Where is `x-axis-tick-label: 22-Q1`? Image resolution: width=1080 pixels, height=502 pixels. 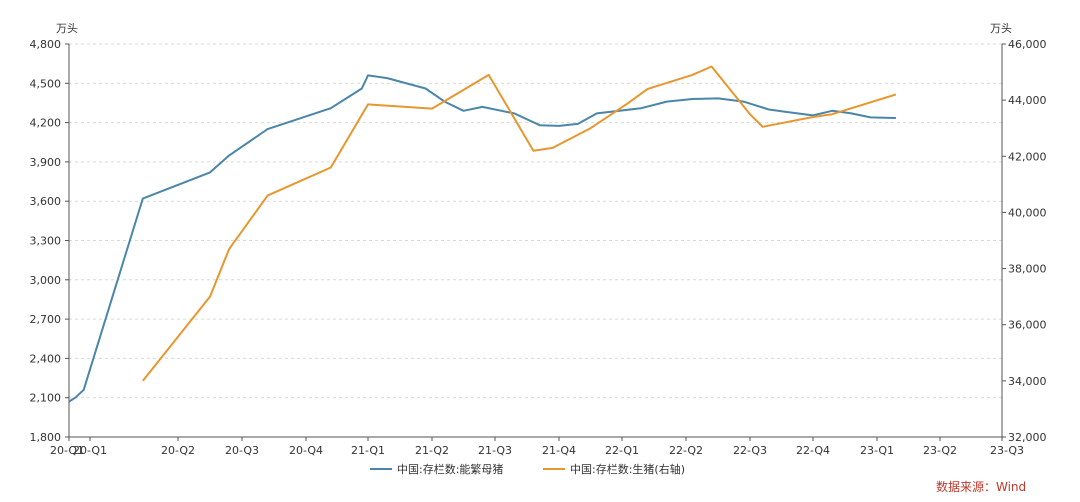 x-axis-tick-label: 22-Q1 is located at coordinates (622, 450).